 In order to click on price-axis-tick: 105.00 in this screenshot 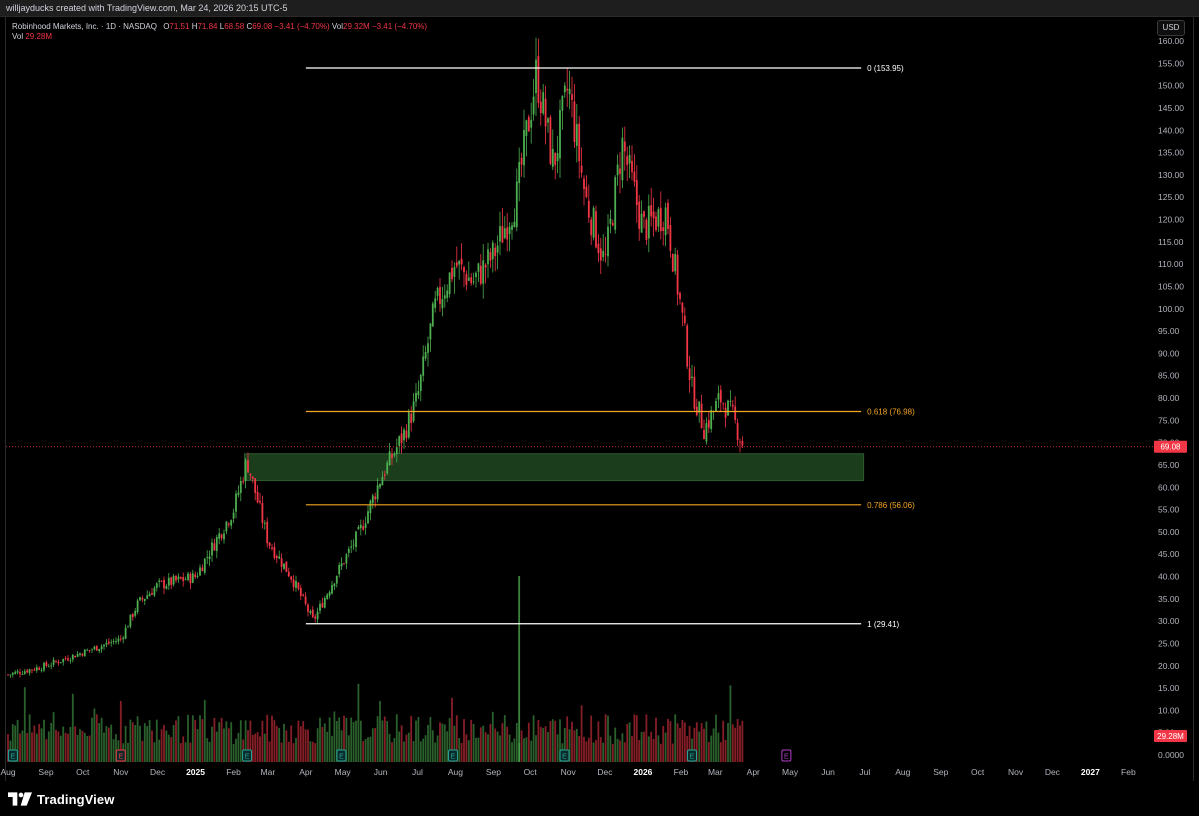, I will do `click(1171, 286)`.